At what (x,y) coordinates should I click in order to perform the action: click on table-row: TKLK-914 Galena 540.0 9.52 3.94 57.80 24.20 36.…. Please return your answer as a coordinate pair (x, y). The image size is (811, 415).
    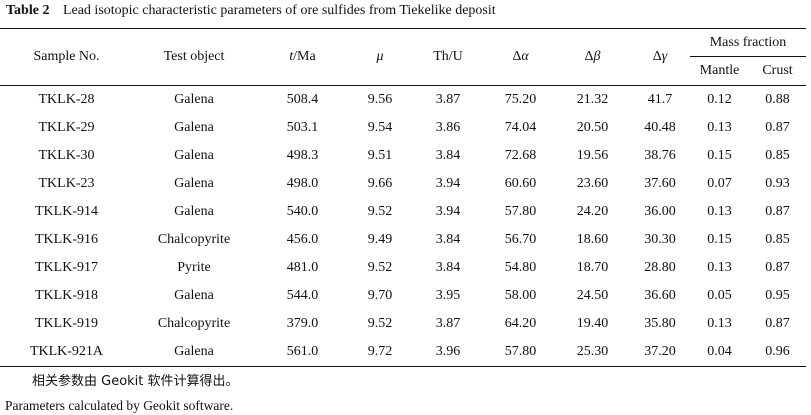
    Looking at the image, I should click on (403, 212).